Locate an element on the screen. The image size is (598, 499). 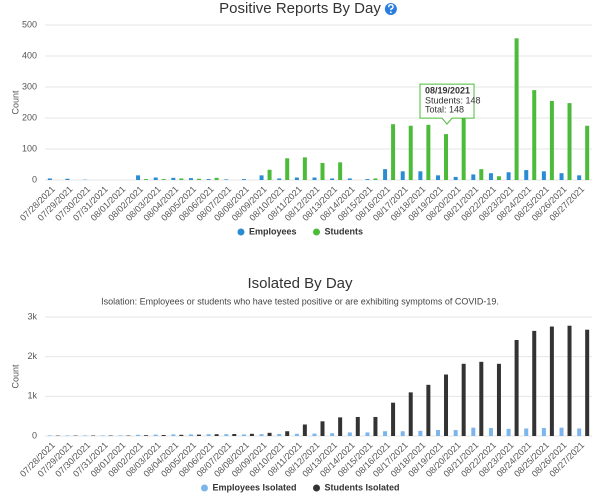
y-tick-label: 3k is located at coordinates (32, 316).